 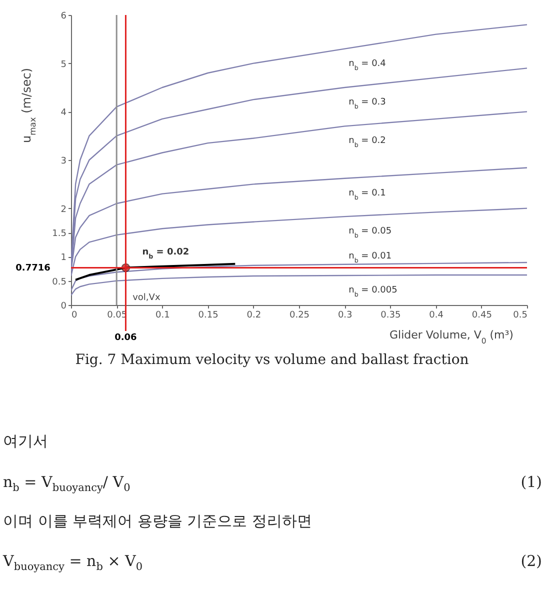 What do you see at coordinates (272, 360) in the screenshot?
I see `caption: Fig. 7 Maximum velocity vs volume and ballast fraction` at bounding box center [272, 360].